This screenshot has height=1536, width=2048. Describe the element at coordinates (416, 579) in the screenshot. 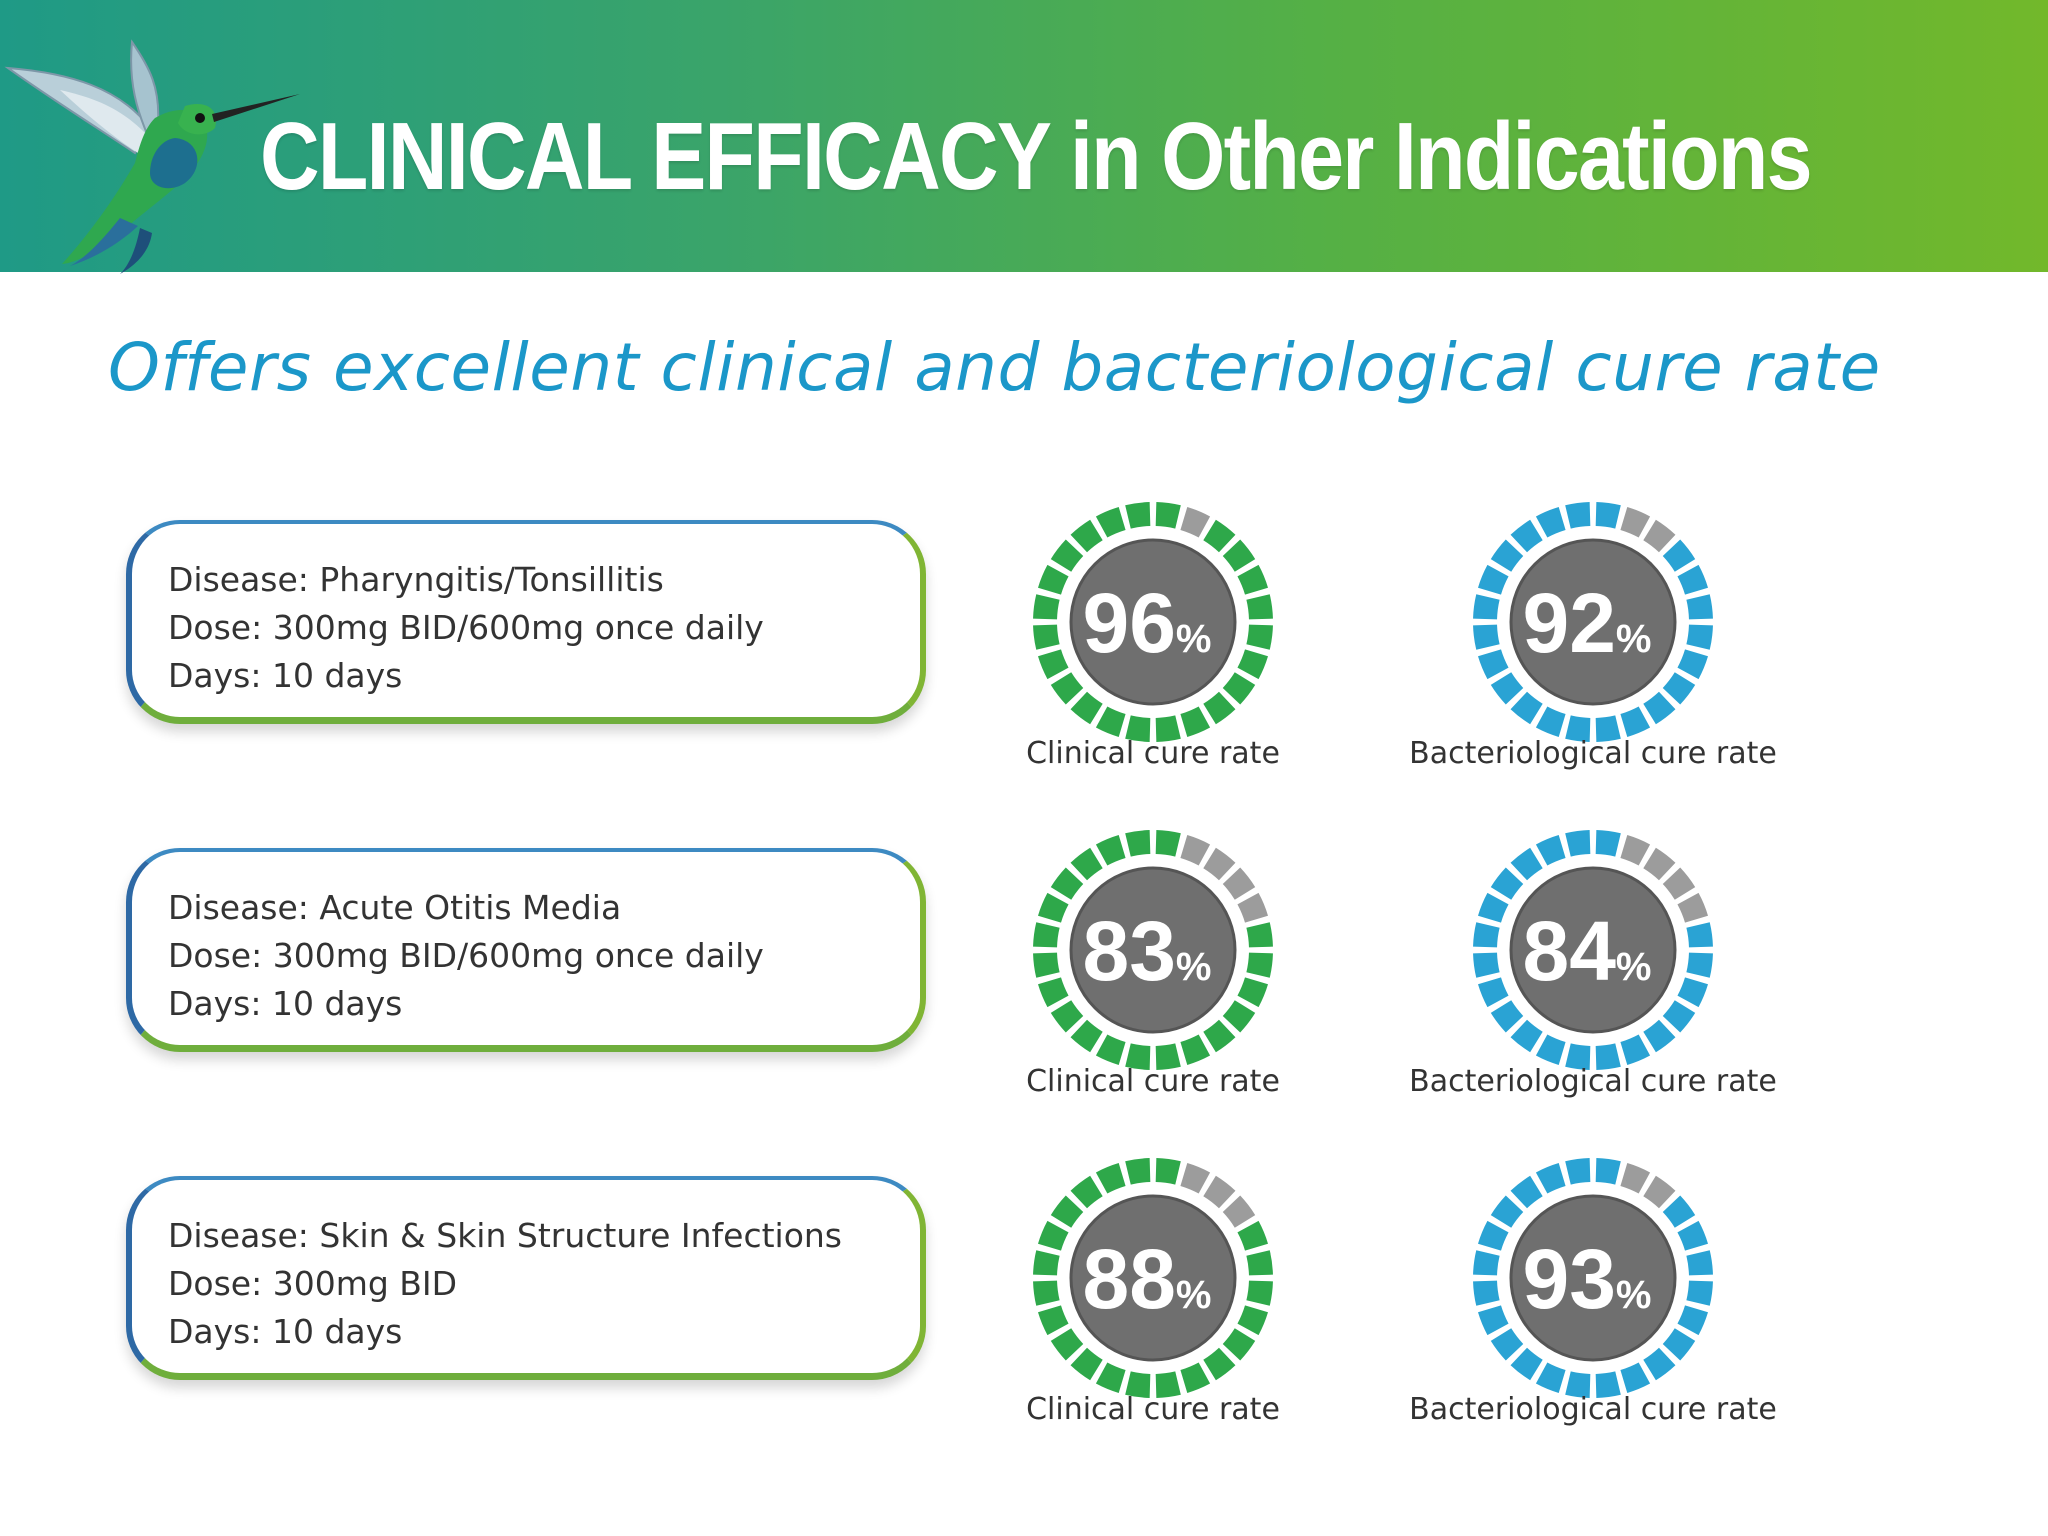

I see `disease-label: Disease: Pharyngitis/Tonsillitis` at that location.